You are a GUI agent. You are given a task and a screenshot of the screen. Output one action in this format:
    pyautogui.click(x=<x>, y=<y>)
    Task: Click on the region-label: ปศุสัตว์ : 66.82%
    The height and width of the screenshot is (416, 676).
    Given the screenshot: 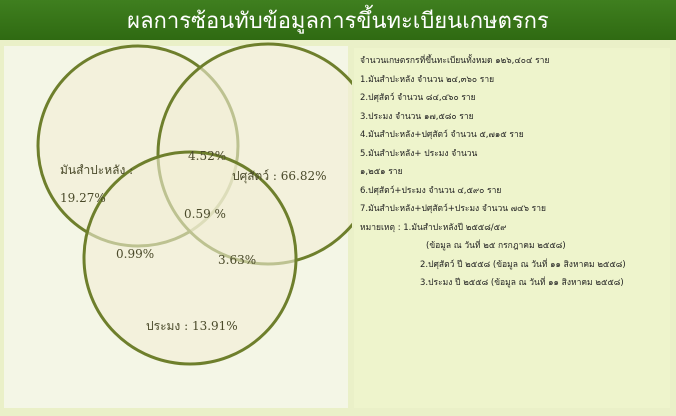 What is the action you would take?
    pyautogui.click(x=279, y=176)
    